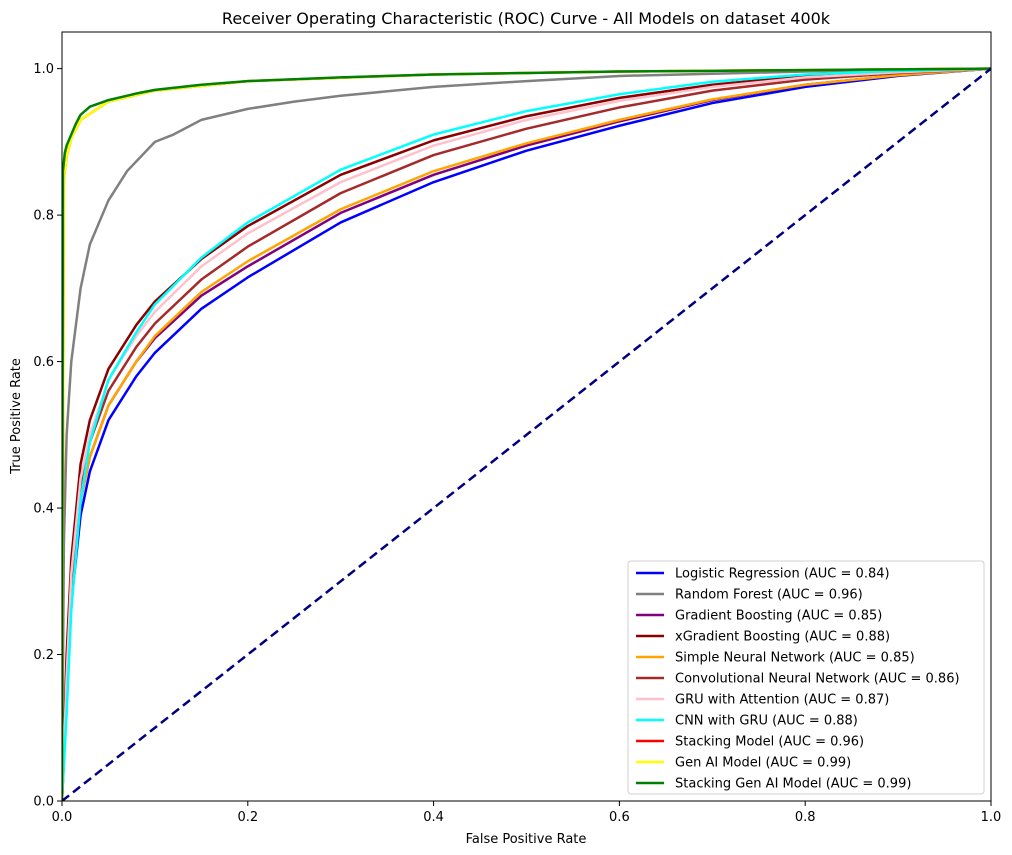  Describe the element at coordinates (766, 721) in the screenshot. I see `legend-entry: CNN with GRU (AUC = 0.88)` at that location.